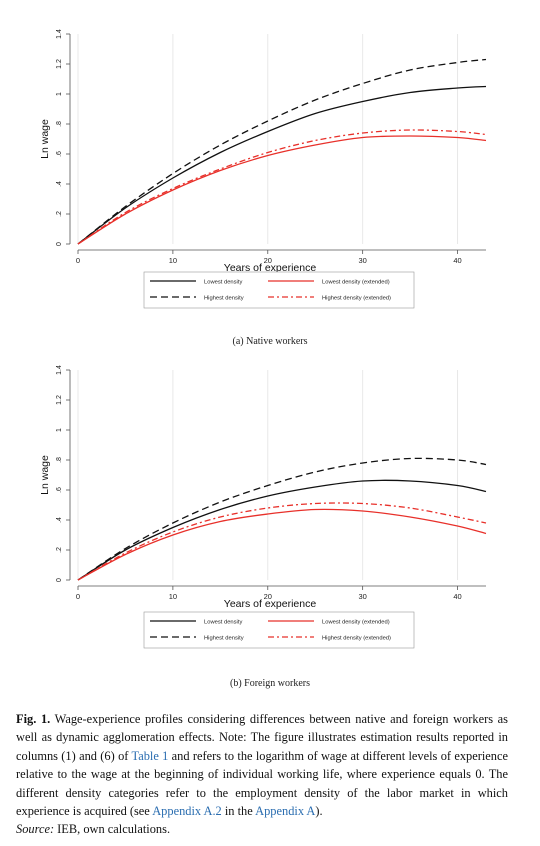  Describe the element at coordinates (270, 341) in the screenshot. I see `subcaption-native: (a) Native workers` at that location.